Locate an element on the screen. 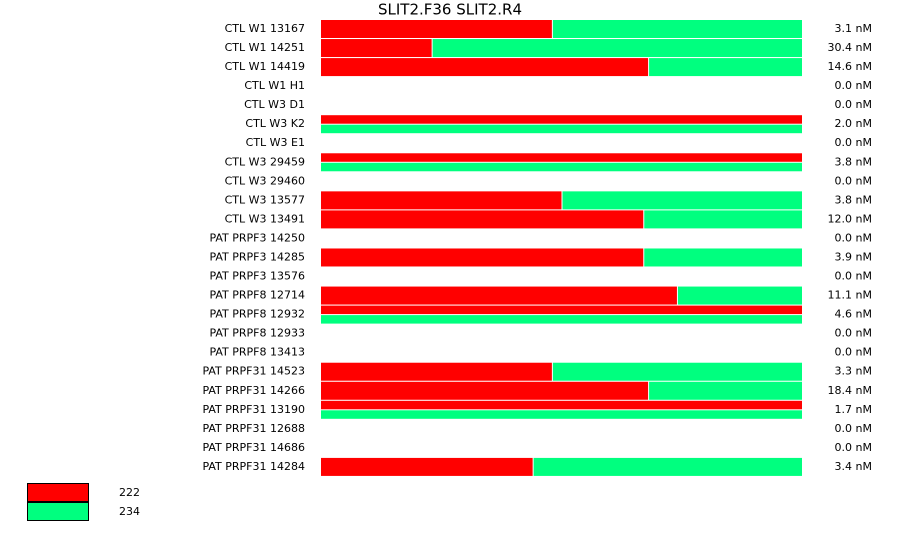 This screenshot has height=546, width=900. concentration-label: 3.4 nM is located at coordinates (853, 466).